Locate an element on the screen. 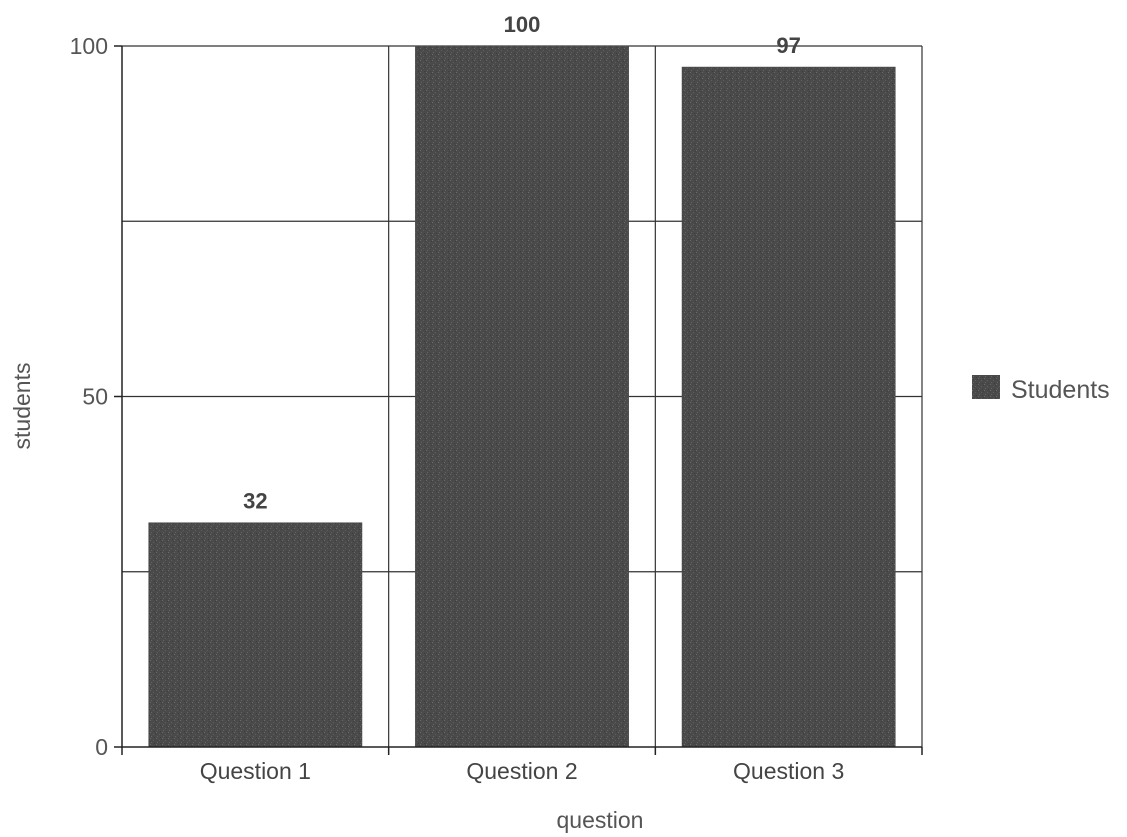 This screenshot has height=837, width=1127. legend-label-students: Students is located at coordinates (1060, 390).